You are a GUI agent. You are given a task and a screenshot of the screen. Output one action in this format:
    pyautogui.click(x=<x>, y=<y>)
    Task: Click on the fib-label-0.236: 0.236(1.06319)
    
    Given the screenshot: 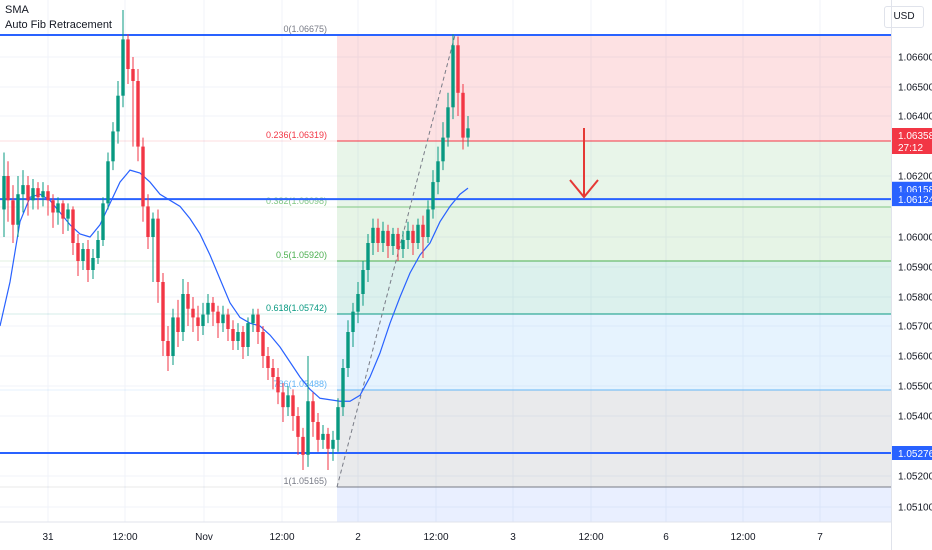 What is the action you would take?
    pyautogui.click(x=296, y=135)
    